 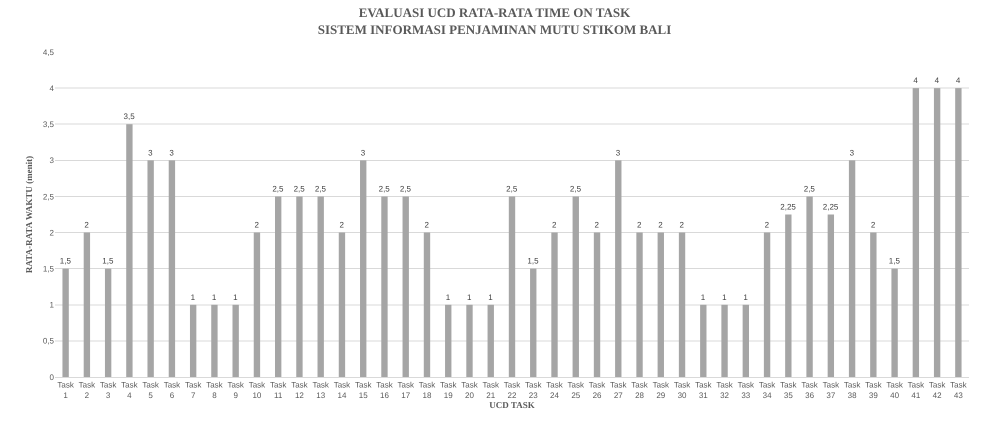 What do you see at coordinates (747, 390) in the screenshot?
I see `x-tick-label: Task 33` at bounding box center [747, 390].